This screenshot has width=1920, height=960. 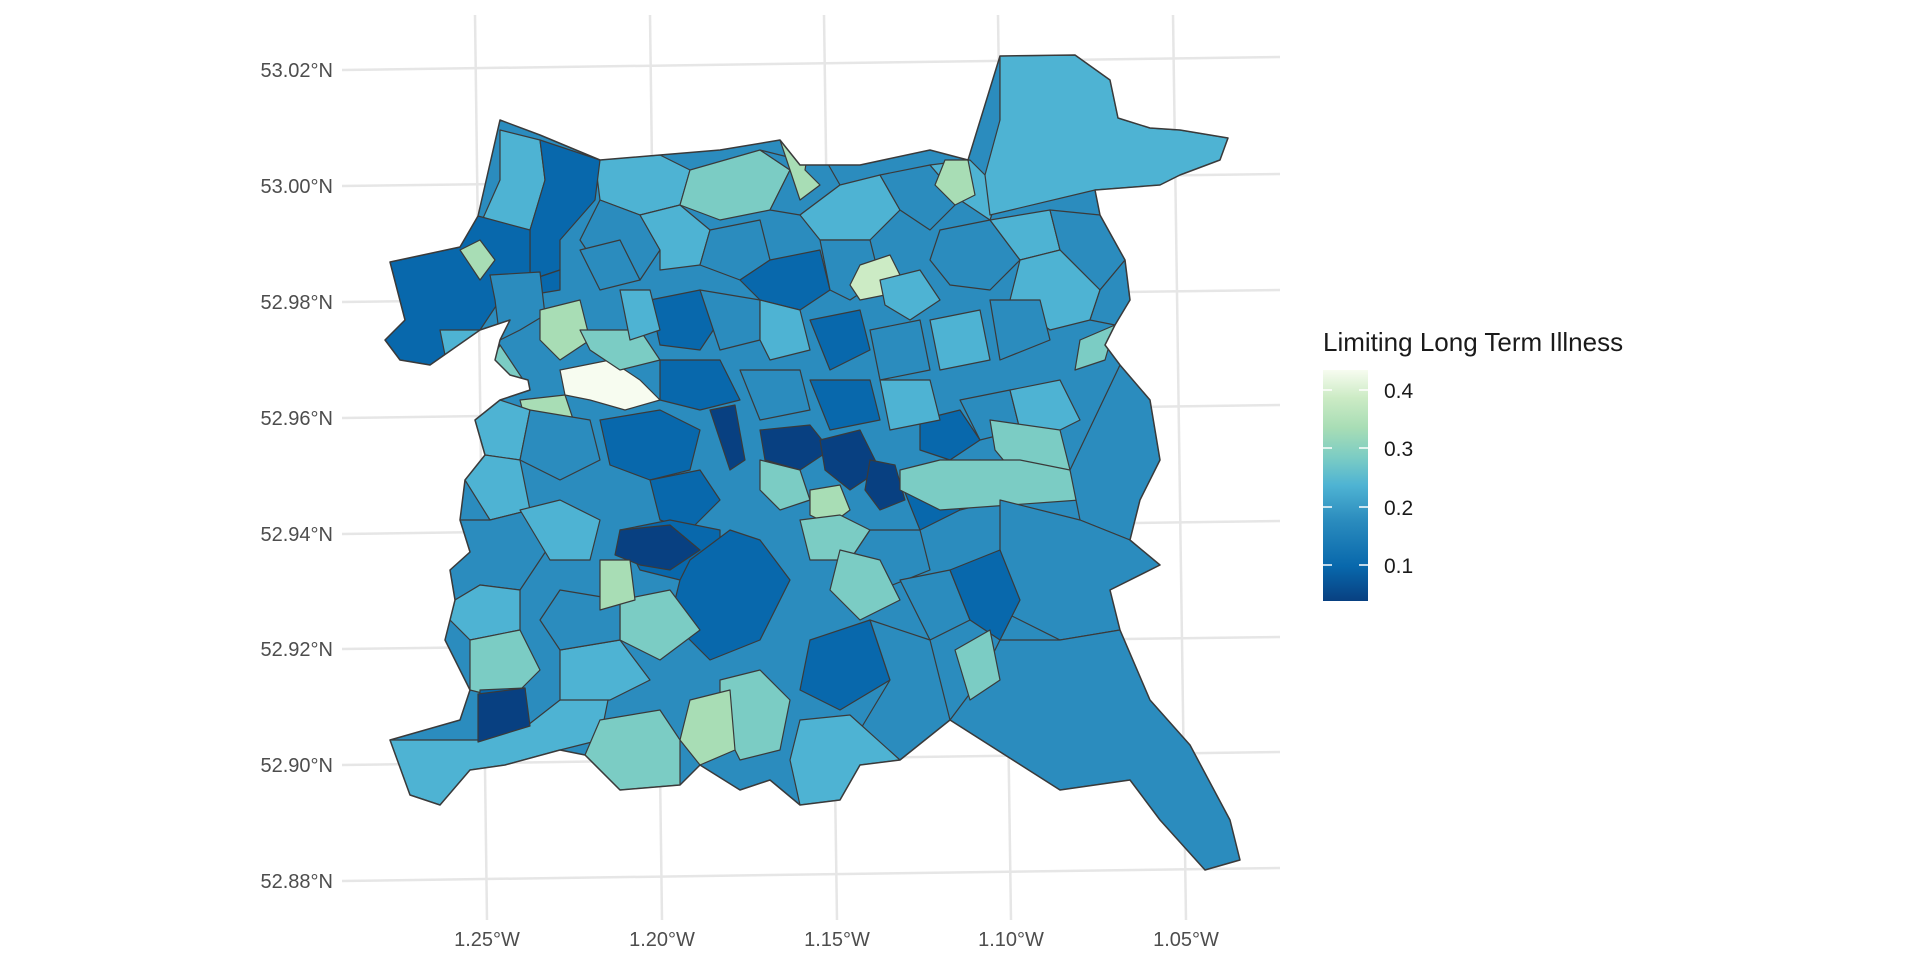 I want to click on legend-tick-label: 0.3, so click(x=1398, y=449).